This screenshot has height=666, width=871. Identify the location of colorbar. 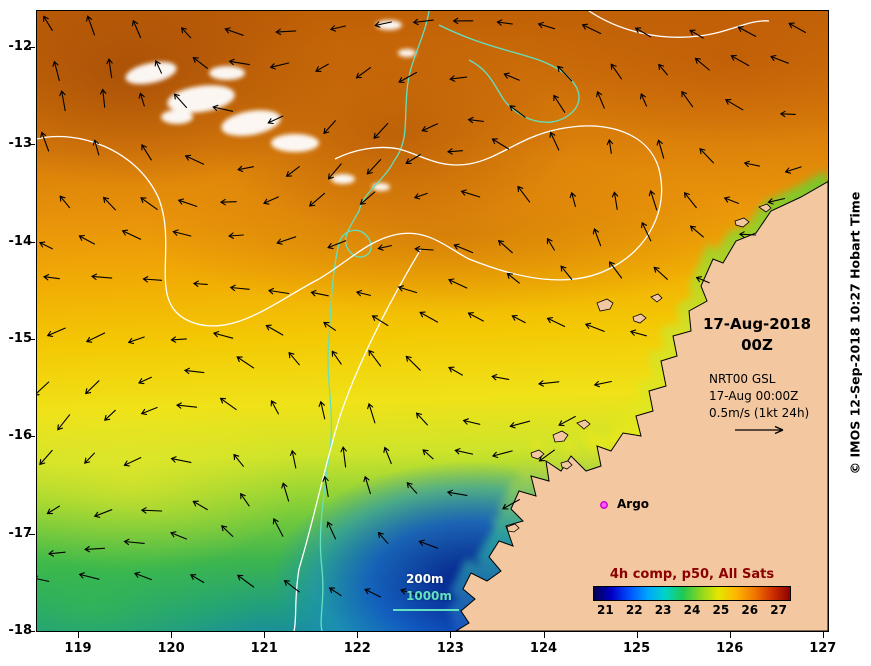
(692, 593).